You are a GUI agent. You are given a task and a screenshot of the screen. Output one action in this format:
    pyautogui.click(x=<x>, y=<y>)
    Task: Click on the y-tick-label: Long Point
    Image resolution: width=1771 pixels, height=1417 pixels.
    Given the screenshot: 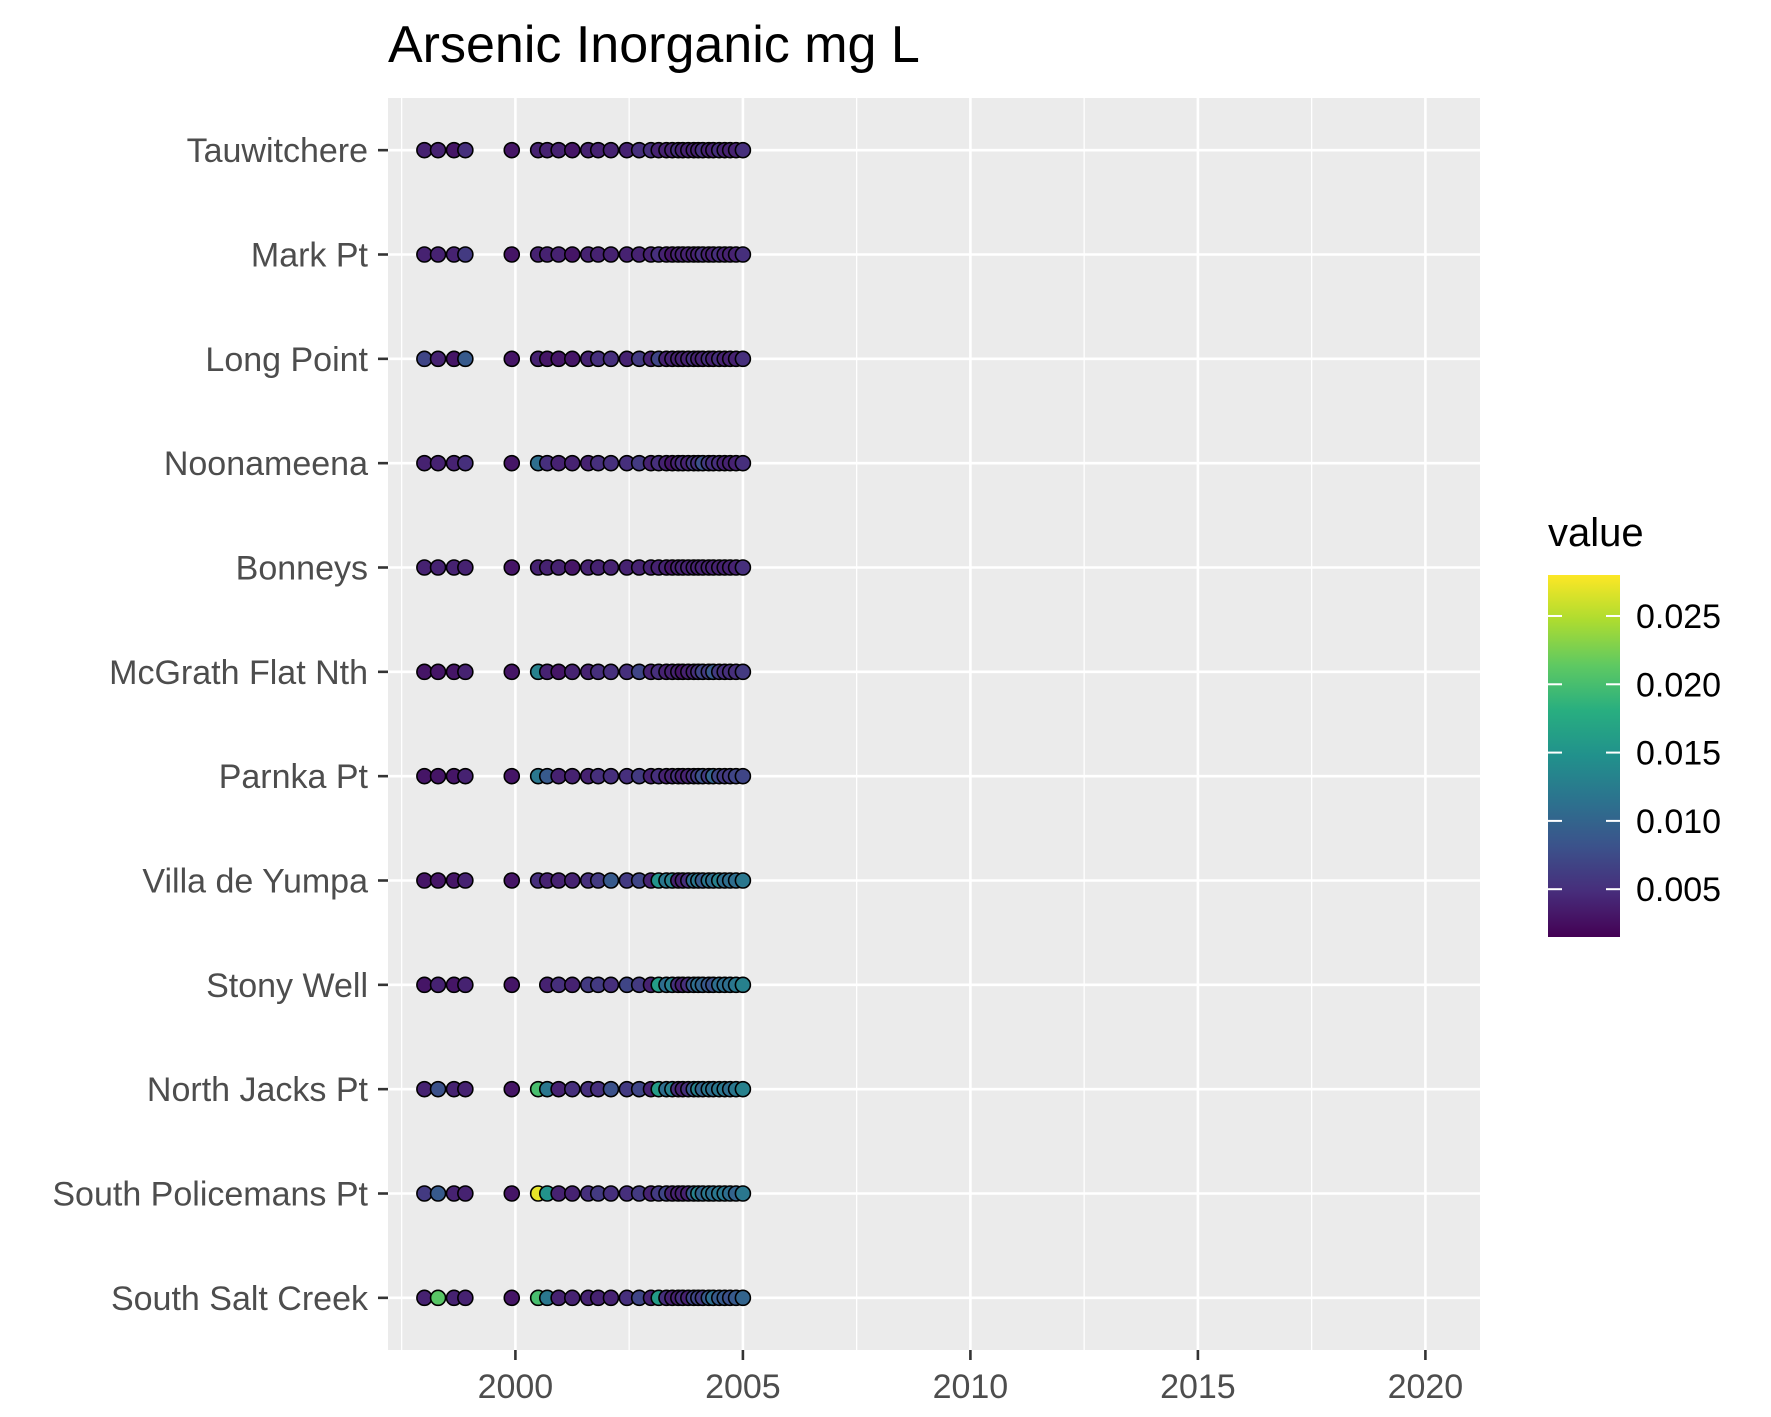 What is the action you would take?
    pyautogui.click(x=286, y=360)
    